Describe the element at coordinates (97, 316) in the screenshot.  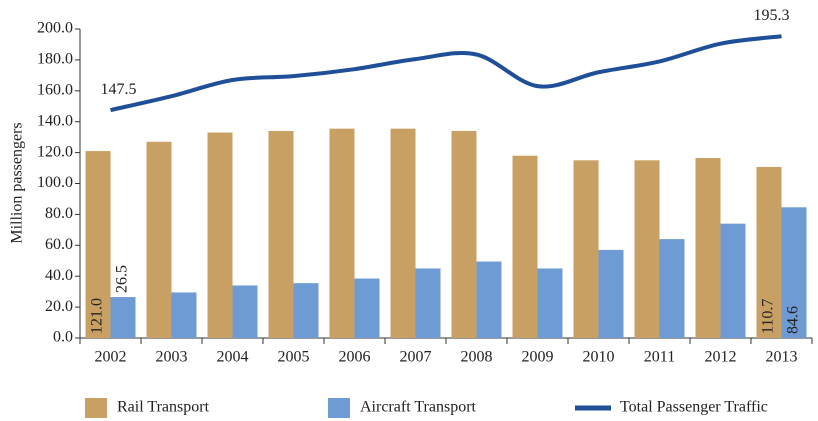
I see `data-label: 121.0` at that location.